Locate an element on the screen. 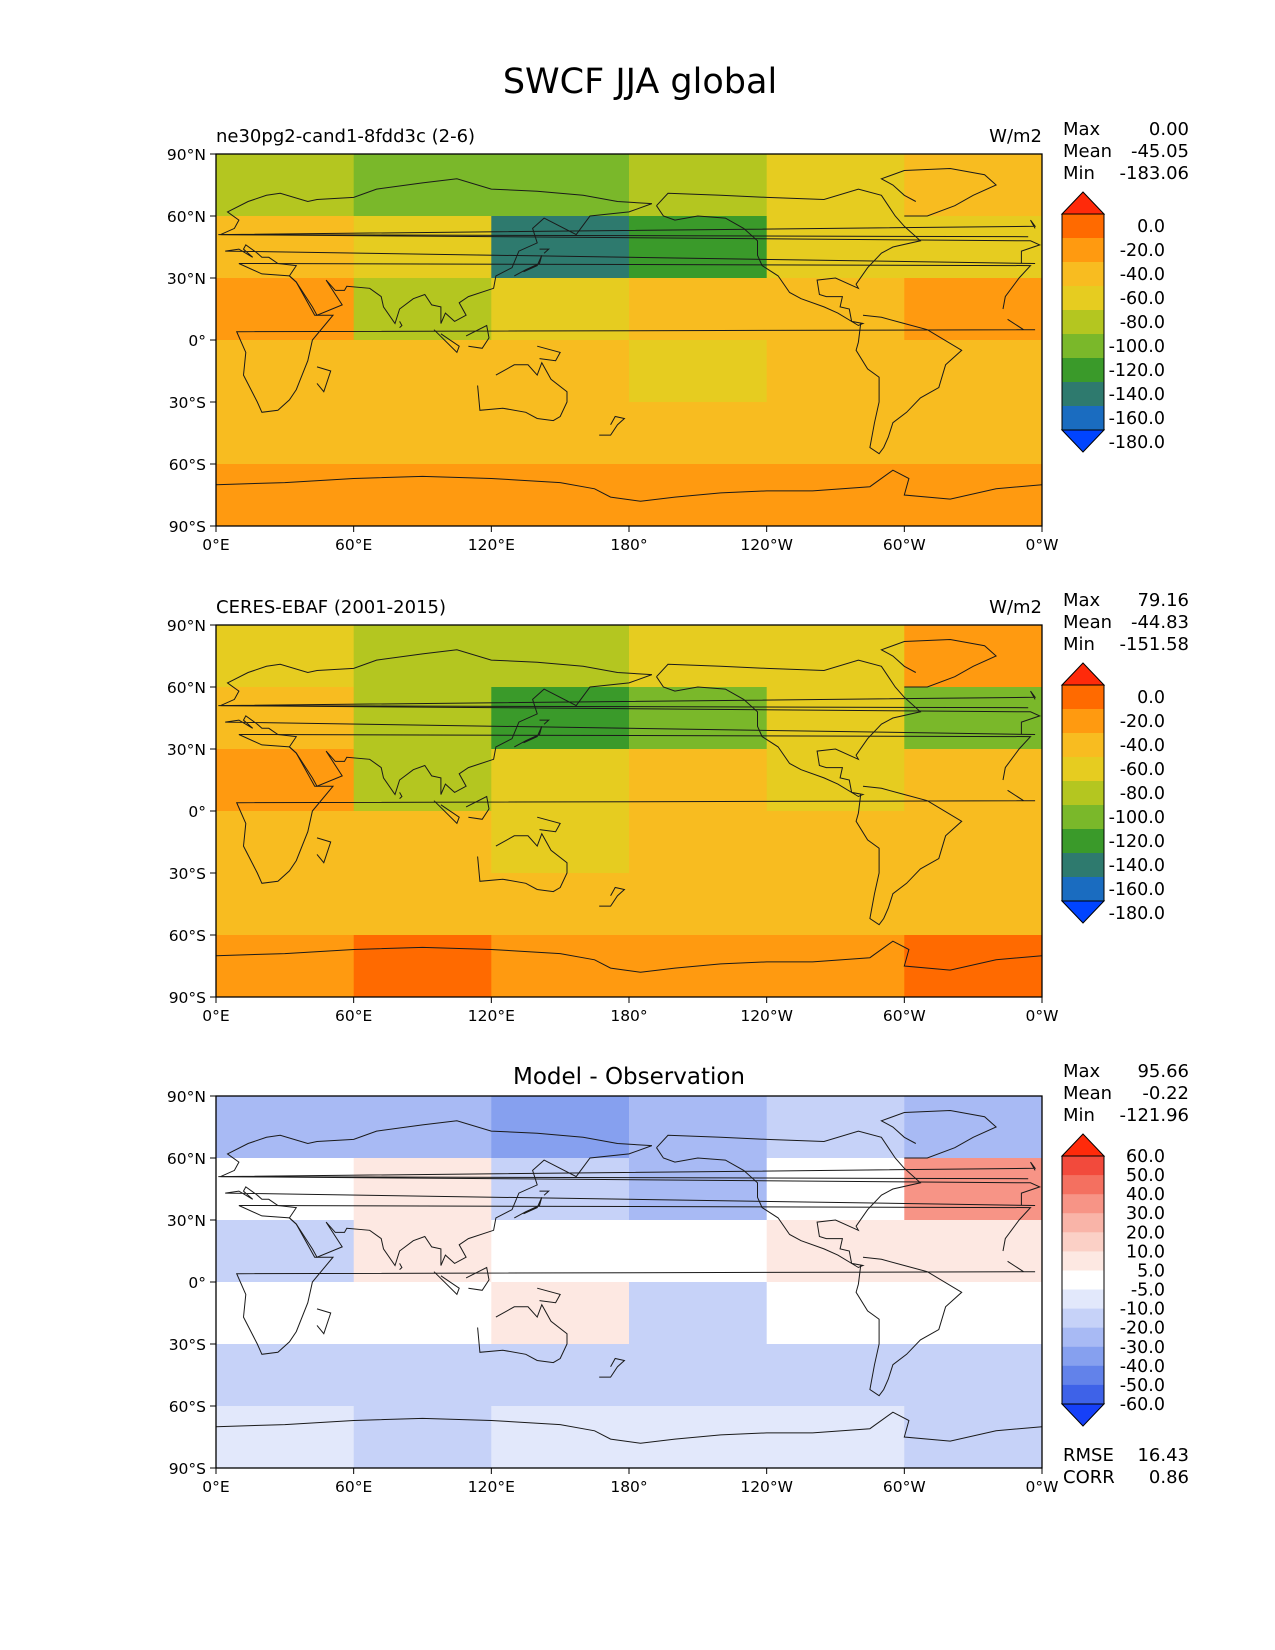 This screenshot has width=1275, height=1650. colorbar-extend-top is located at coordinates (1083, 1145).